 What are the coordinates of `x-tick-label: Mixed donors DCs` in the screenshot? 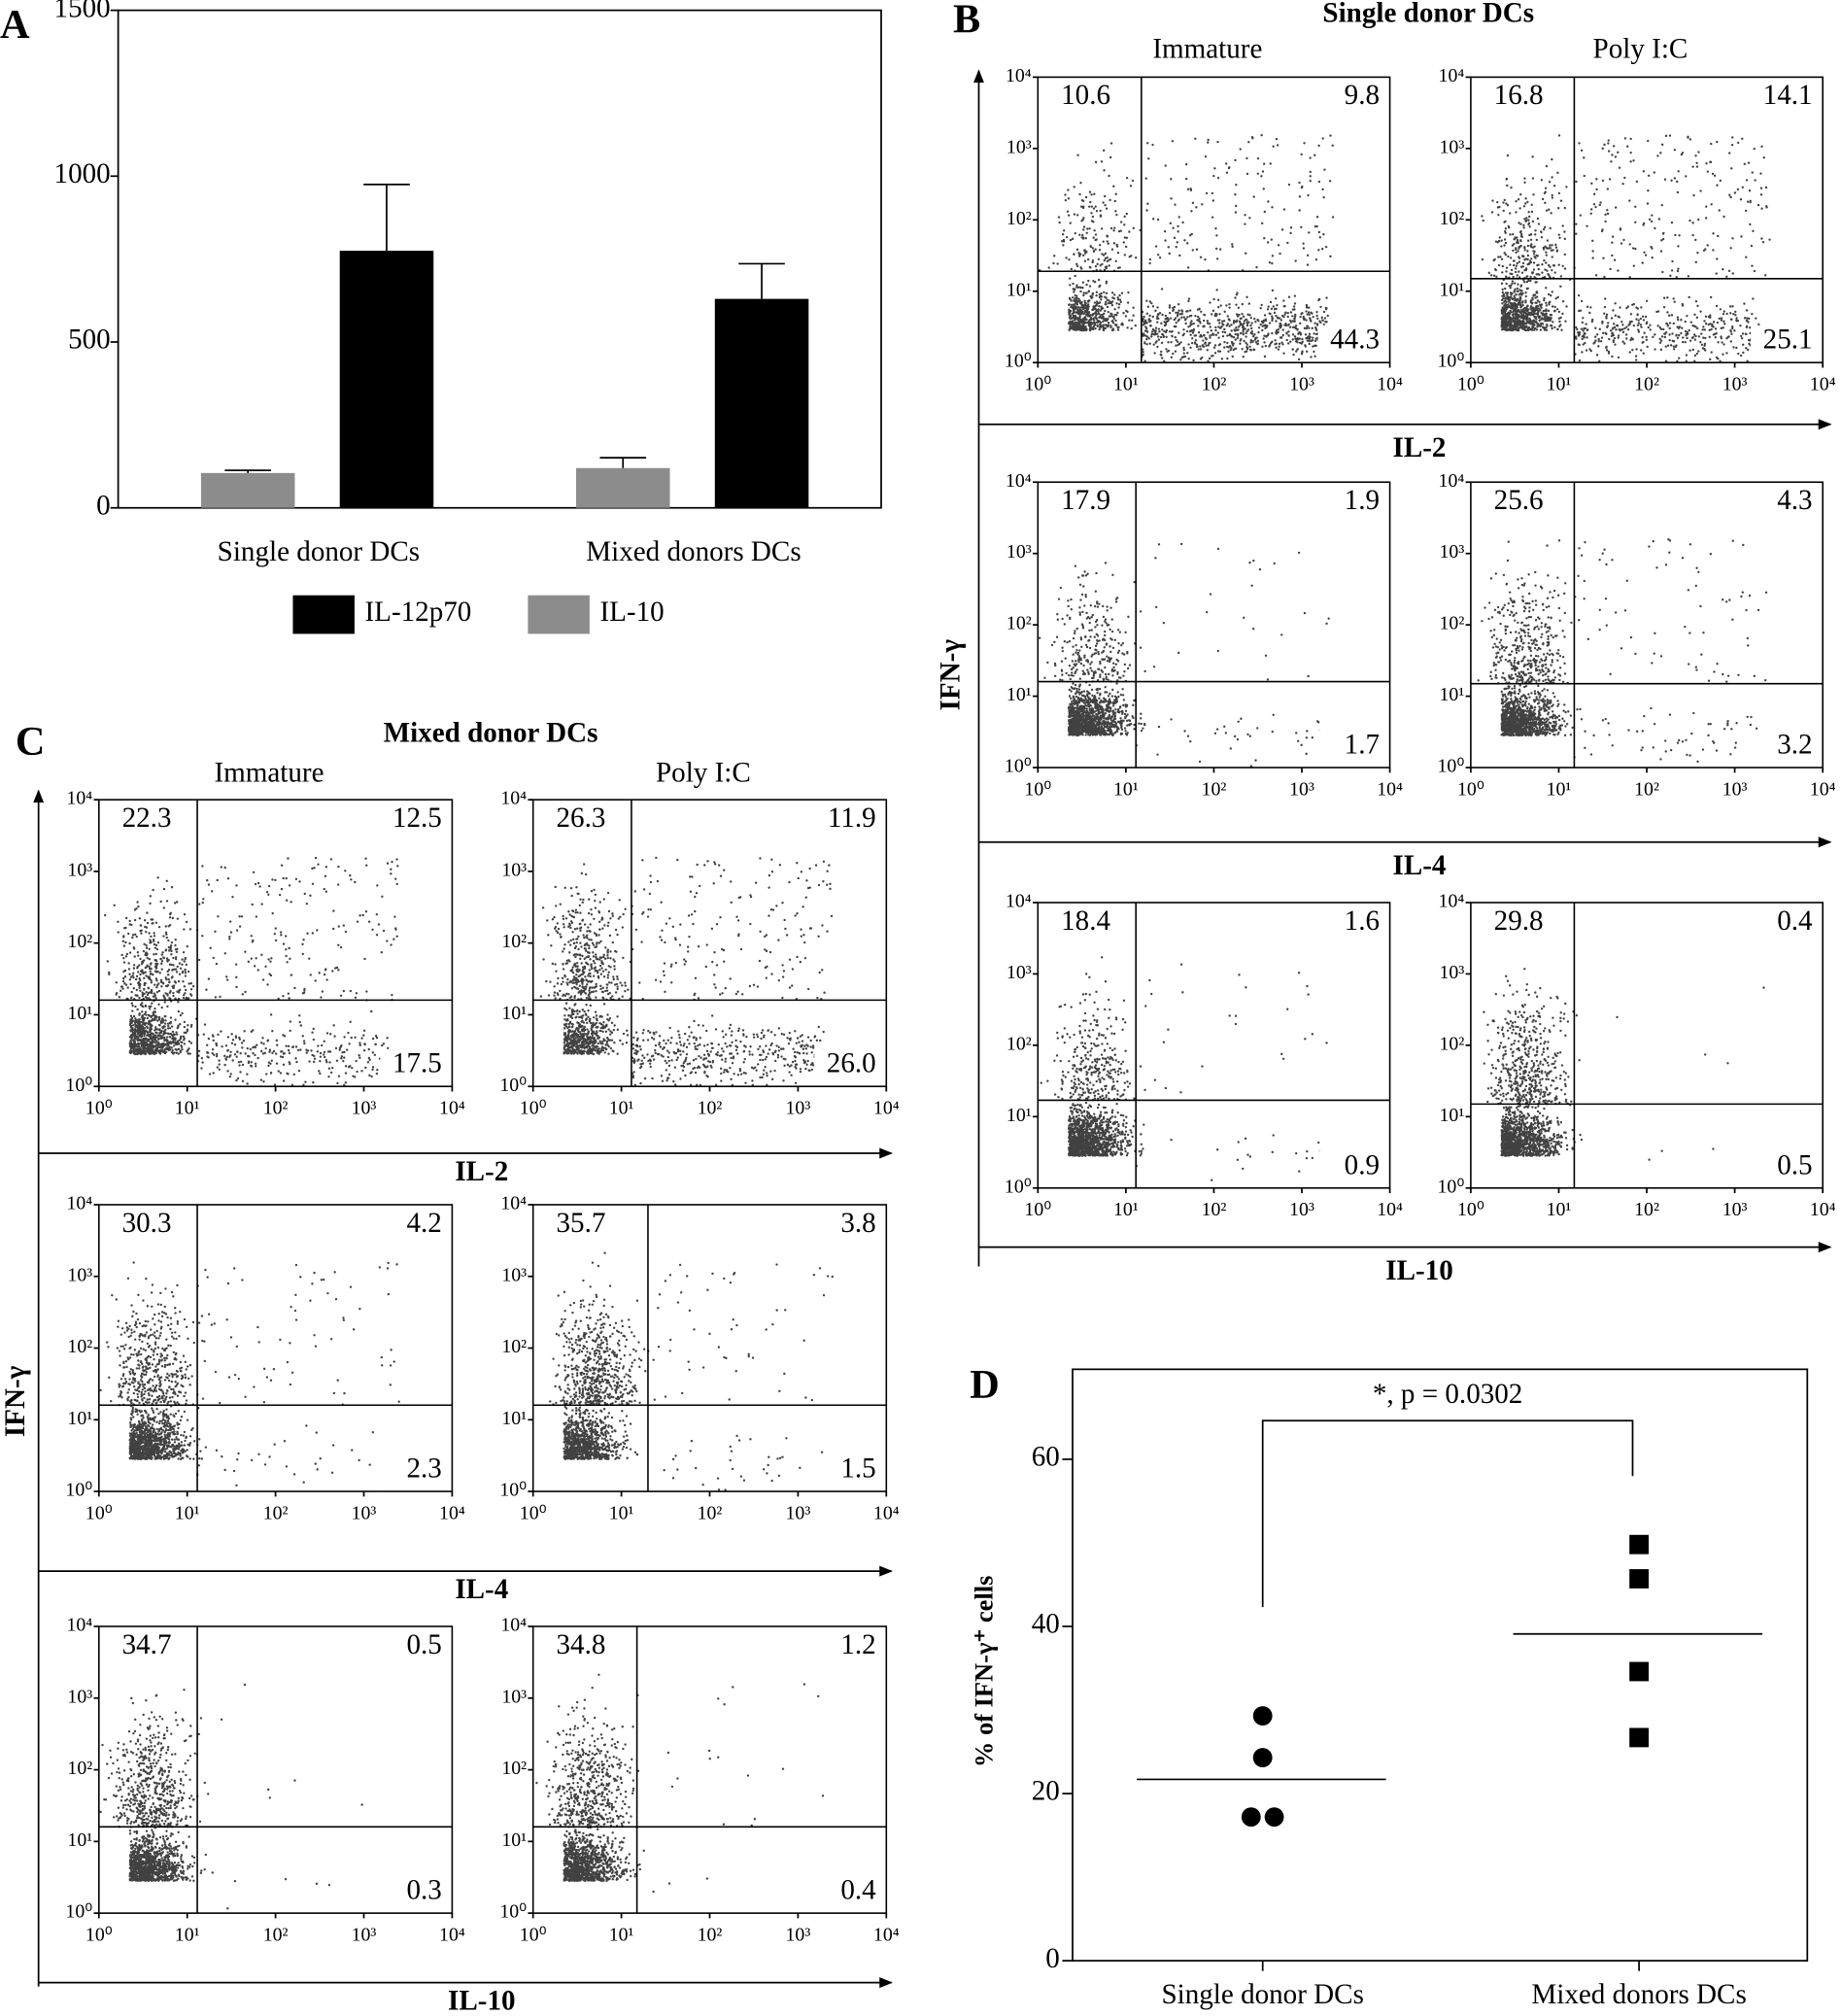 It's located at (1638, 1994).